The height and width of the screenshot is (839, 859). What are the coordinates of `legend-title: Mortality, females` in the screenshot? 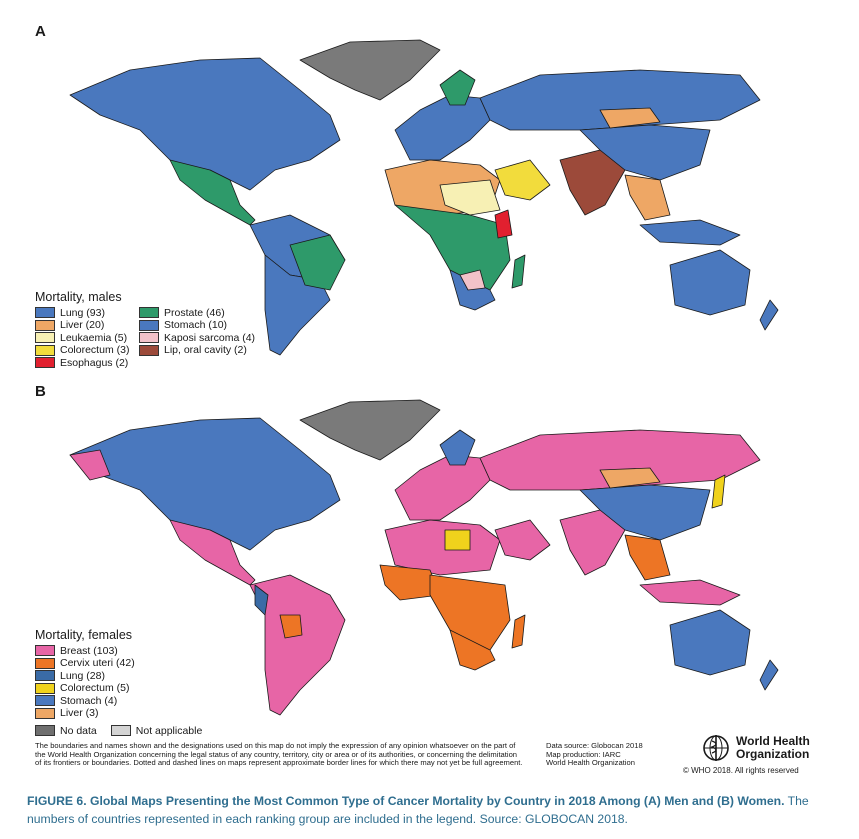 It's located at (84, 635).